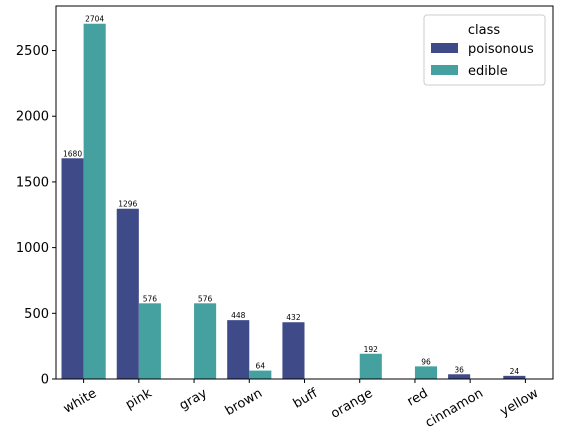 Image resolution: width=561 pixels, height=440 pixels. Describe the element at coordinates (80, 401) in the screenshot. I see `x-tick-label-white: white` at that location.